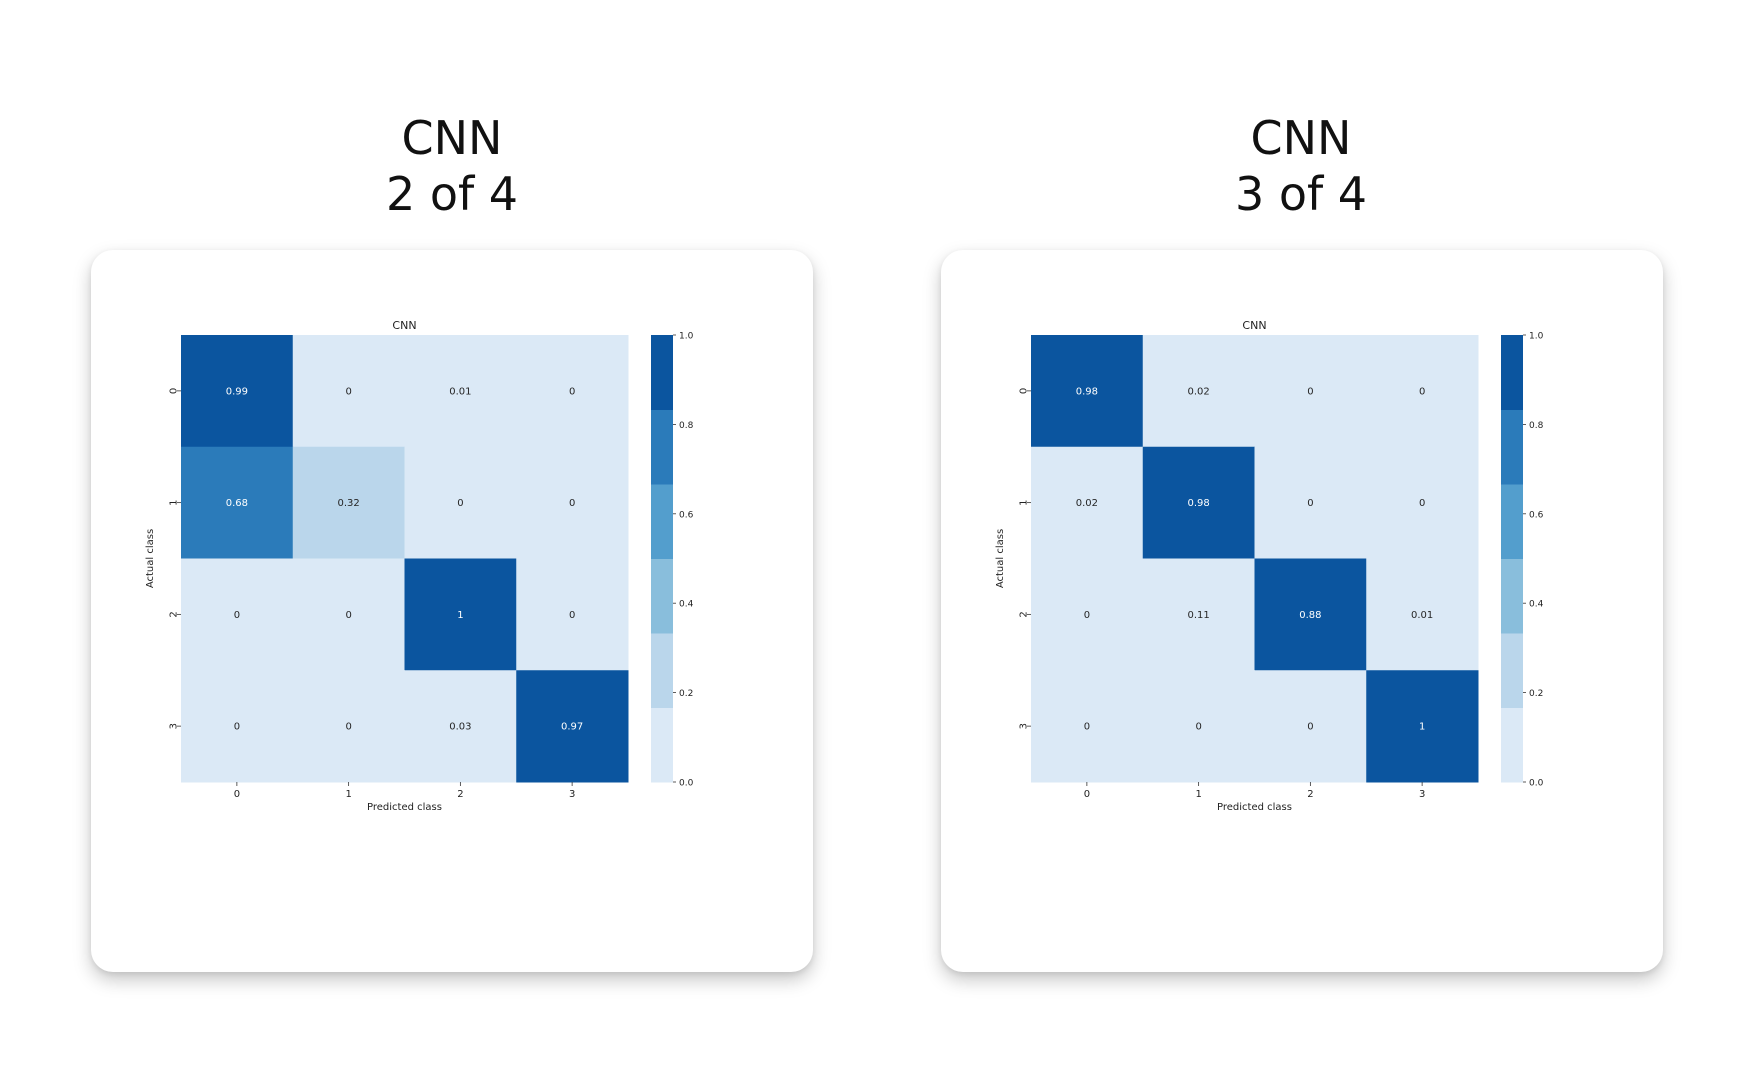 The image size is (1750, 1076). I want to click on cell-value-label: 1, so click(1422, 727).